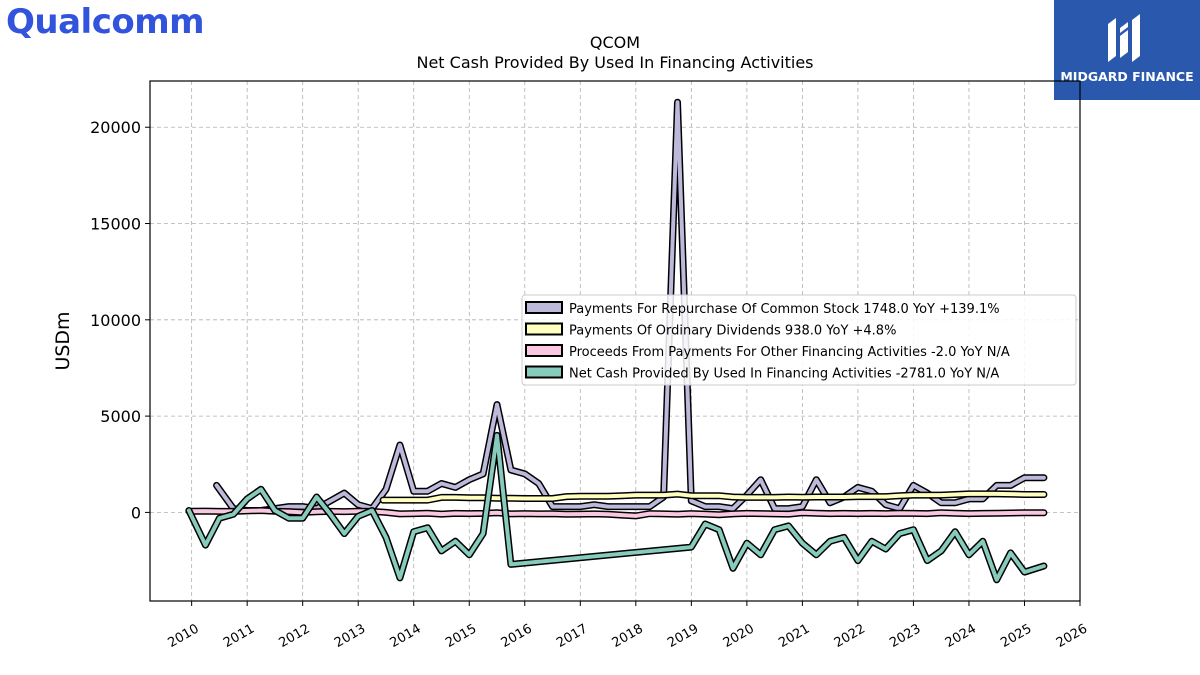 The height and width of the screenshot is (675, 1200). What do you see at coordinates (850, 636) in the screenshot?
I see `x-tick-label: 2022` at bounding box center [850, 636].